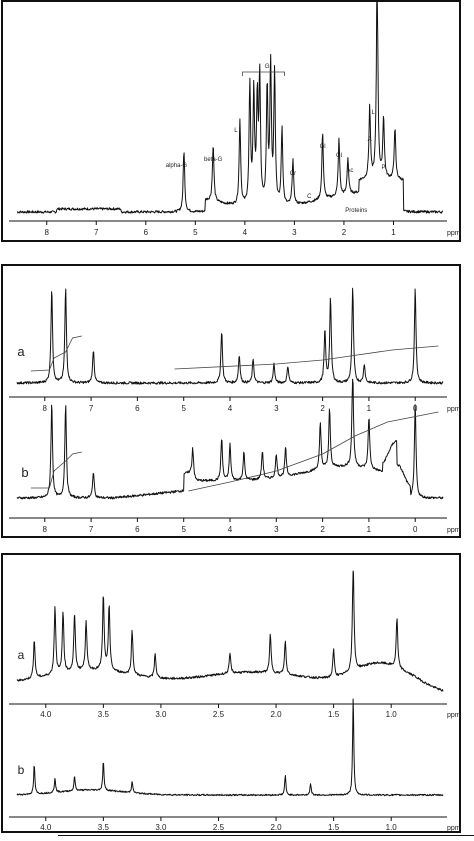 Image resolution: width=474 pixels, height=841 pixels. Describe the element at coordinates (344, 232) in the screenshot. I see `x-tick-label-top: 2` at that location.